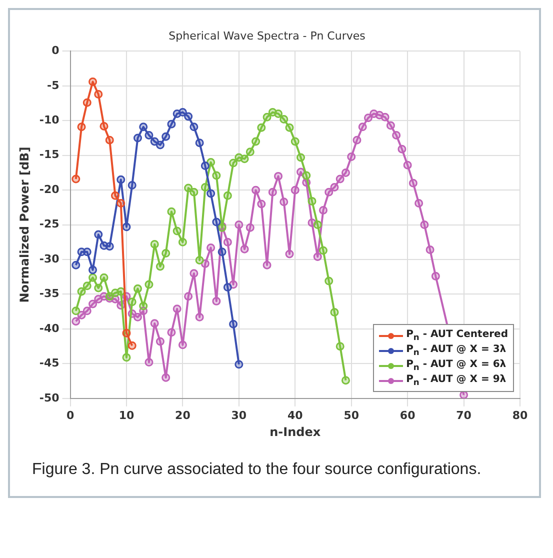 Image resolution: width=553 pixels, height=558 pixels. I want to click on x-tick-label: 70, so click(464, 415).